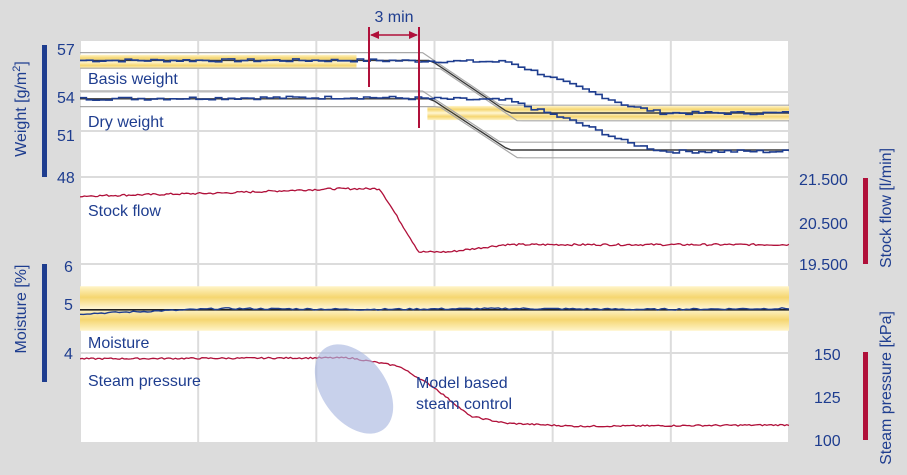 The image size is (907, 475). I want to click on steam-pressure-line, so click(434, 392).